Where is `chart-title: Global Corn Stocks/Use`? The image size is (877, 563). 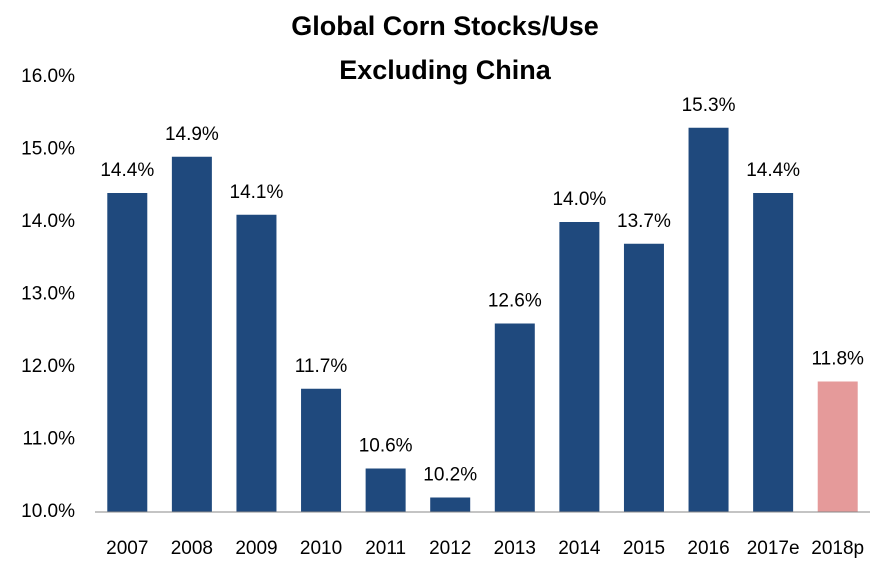 chart-title: Global Corn Stocks/Use is located at coordinates (445, 26).